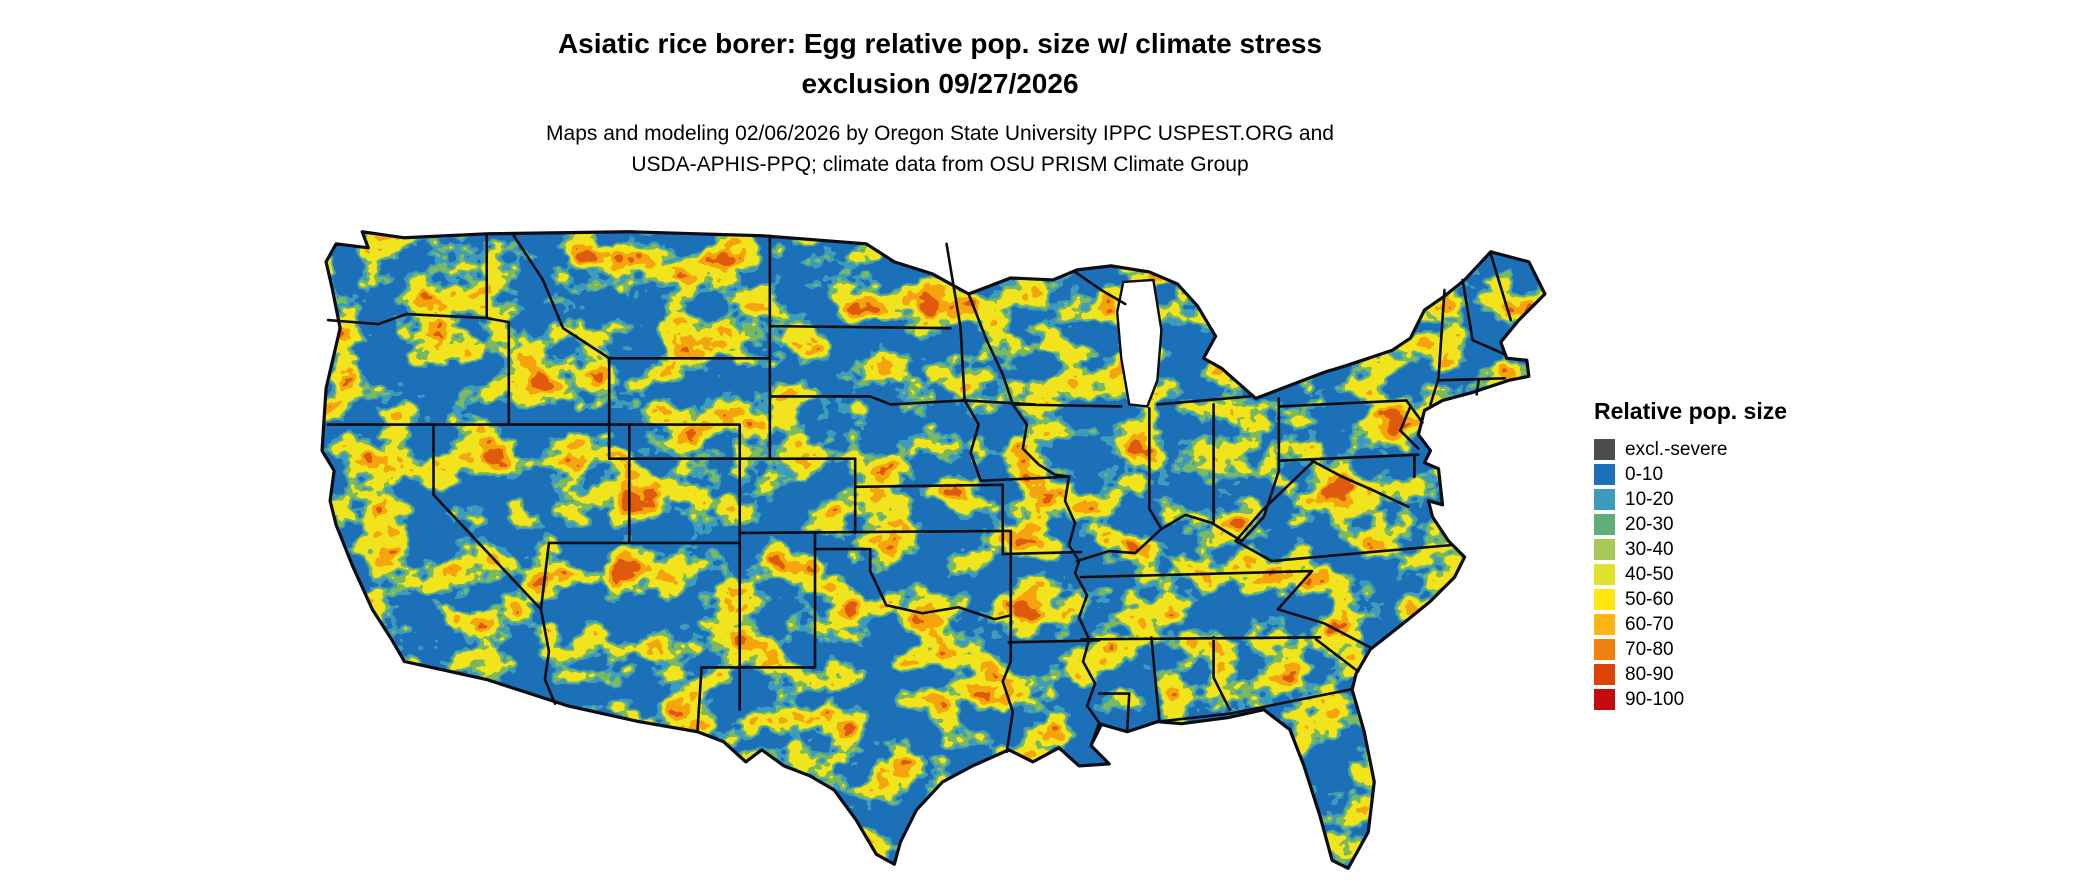 The height and width of the screenshot is (892, 2100). Describe the element at coordinates (1676, 449) in the screenshot. I see `legend-label: excl.-severe` at that location.